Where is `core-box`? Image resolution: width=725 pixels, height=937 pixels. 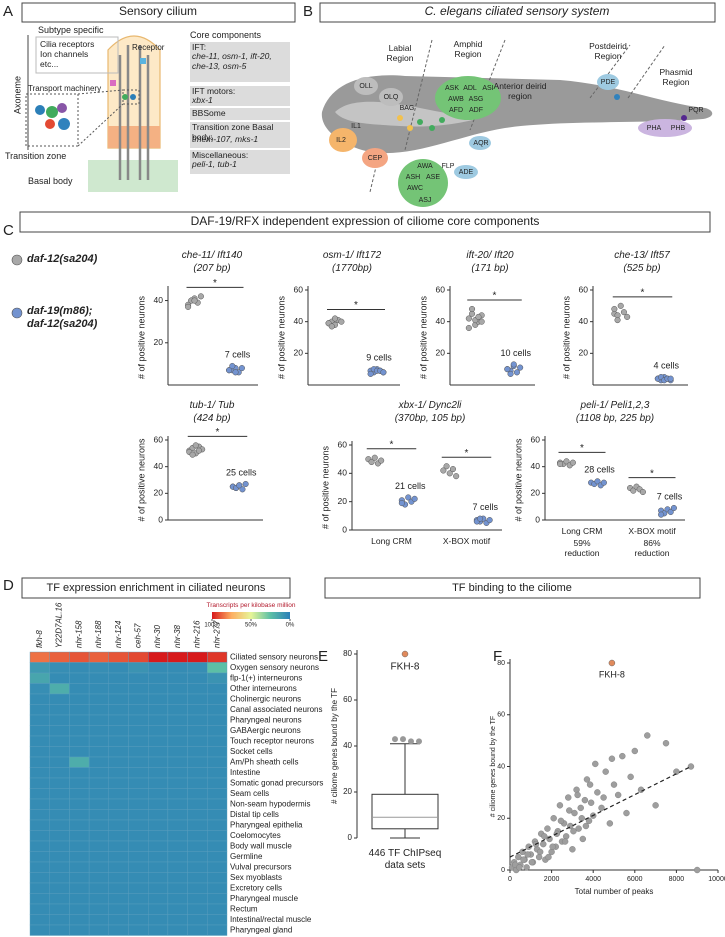 core-box is located at coordinates (240, 162).